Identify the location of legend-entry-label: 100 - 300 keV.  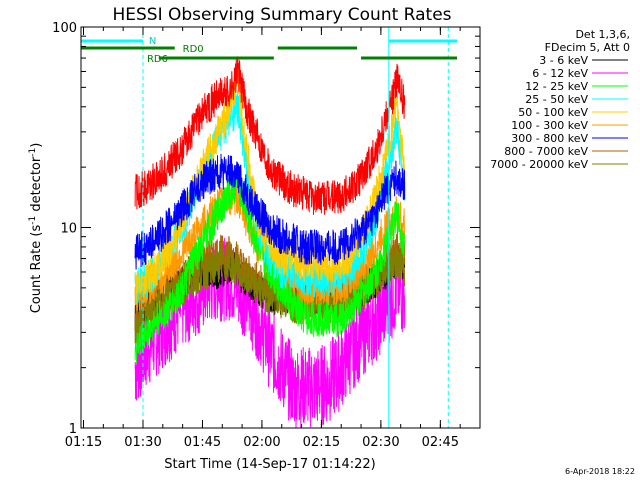
(549, 125).